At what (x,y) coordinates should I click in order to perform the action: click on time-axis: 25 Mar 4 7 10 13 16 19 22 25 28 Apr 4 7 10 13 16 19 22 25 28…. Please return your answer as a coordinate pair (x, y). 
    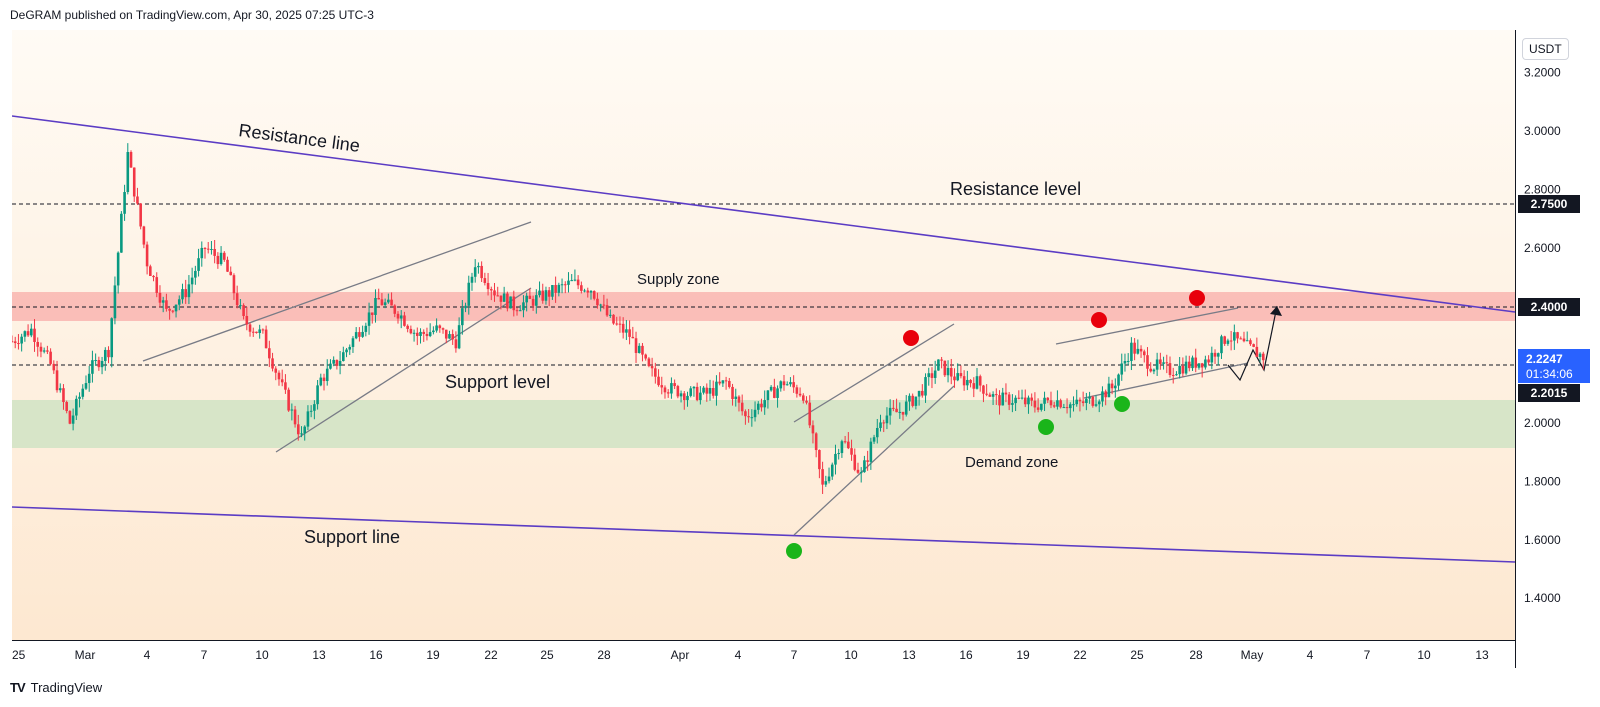
    Looking at the image, I should click on (763, 654).